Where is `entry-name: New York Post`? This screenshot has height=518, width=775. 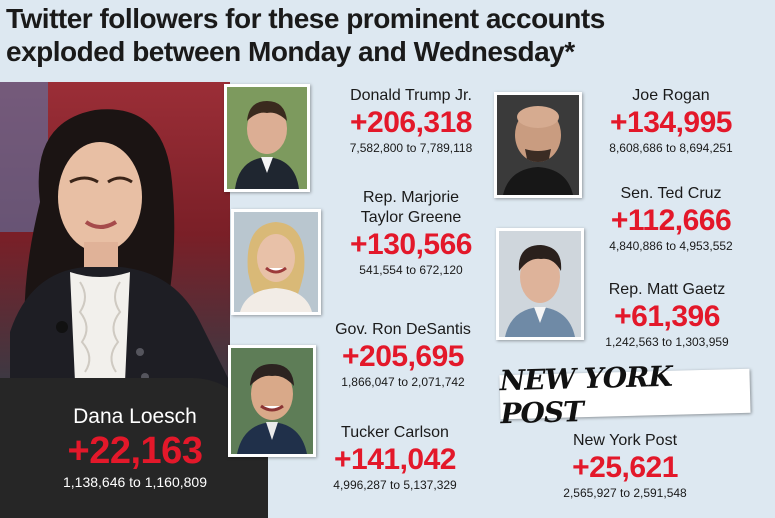
entry-name: New York Post is located at coordinates (625, 440).